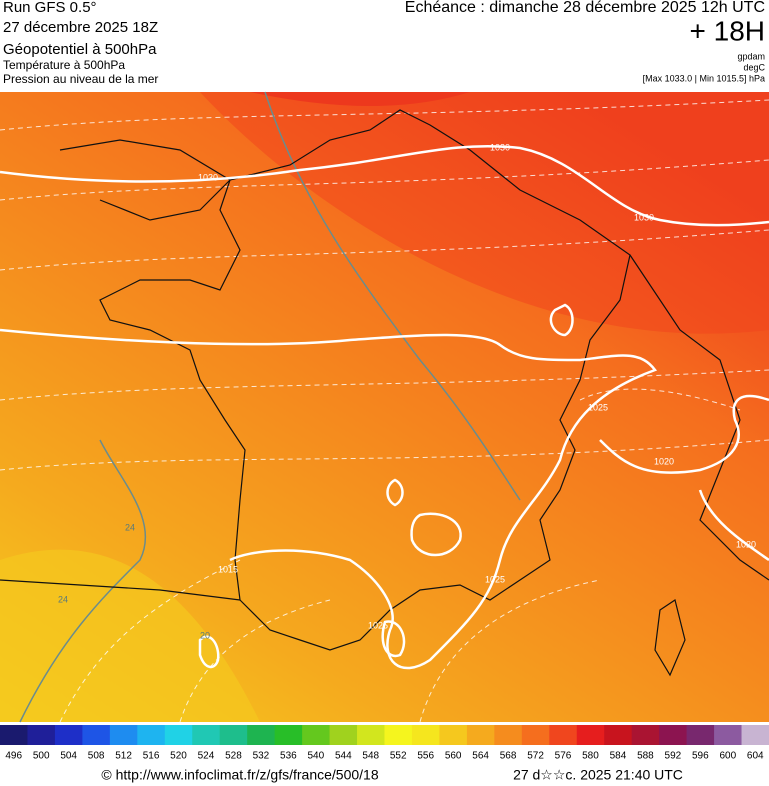  I want to click on isotherm, so click(83, 581).